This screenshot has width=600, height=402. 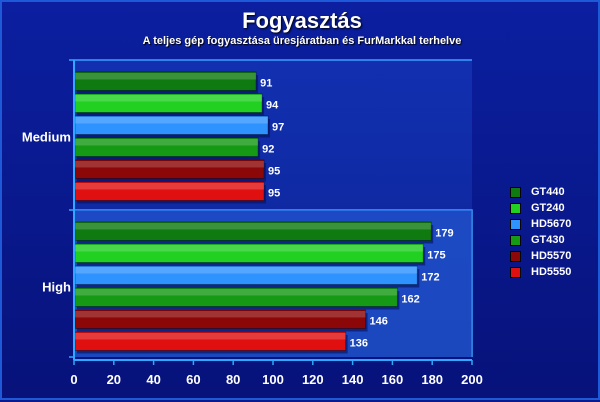 What do you see at coordinates (393, 379) in the screenshot?
I see `x-tick-label: 160` at bounding box center [393, 379].